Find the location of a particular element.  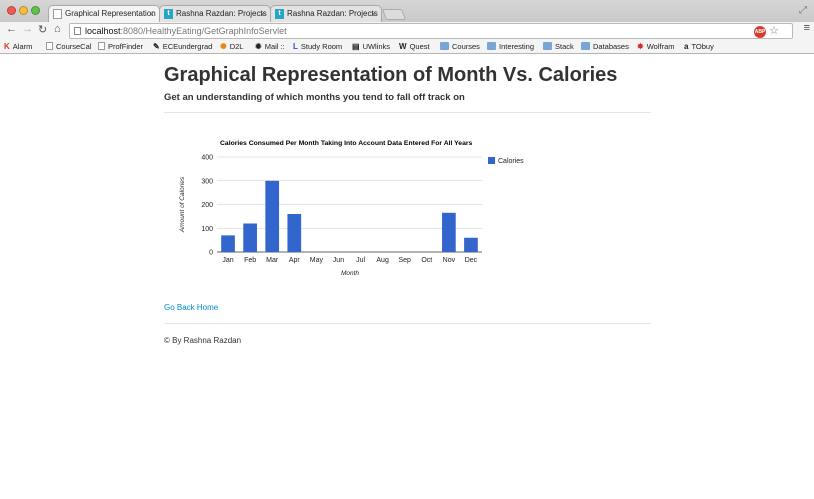

bookmark-label: UWlinks is located at coordinates (376, 46).